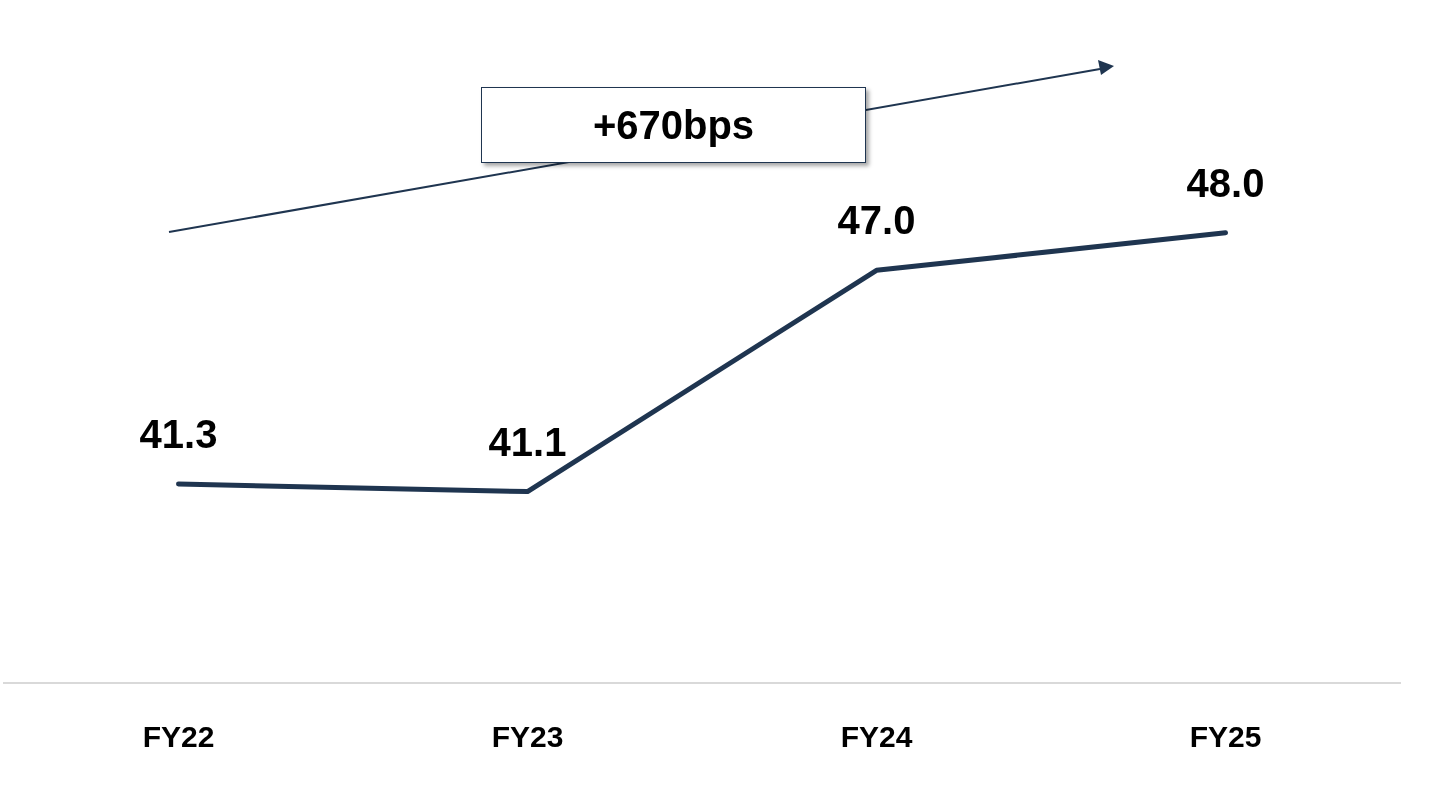 The height and width of the screenshot is (801, 1437). Describe the element at coordinates (178, 434) in the screenshot. I see `data-label: 41.3` at that location.